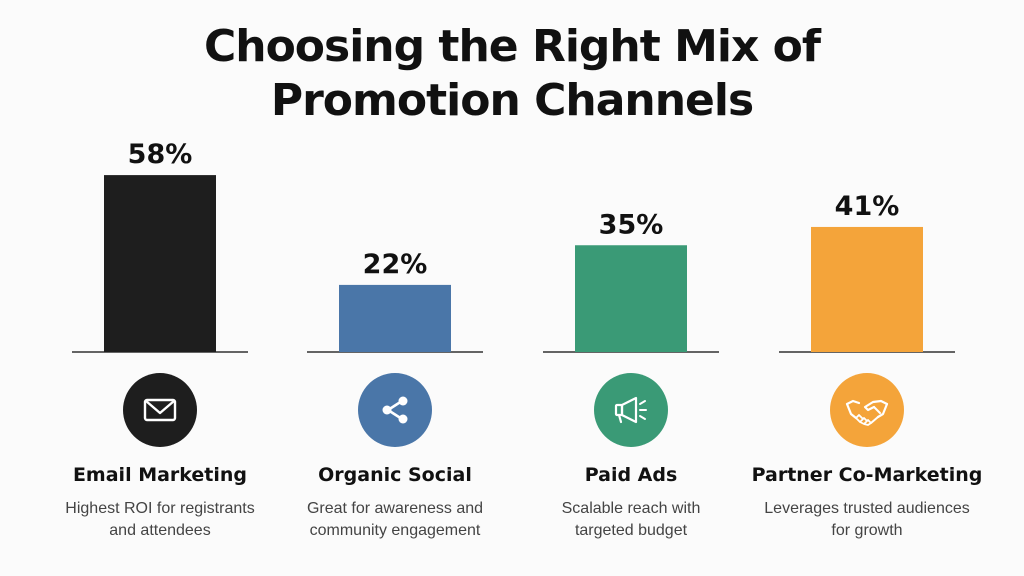 The width and height of the screenshot is (1024, 576). What do you see at coordinates (395, 318) in the screenshot?
I see `bar-organic-social` at bounding box center [395, 318].